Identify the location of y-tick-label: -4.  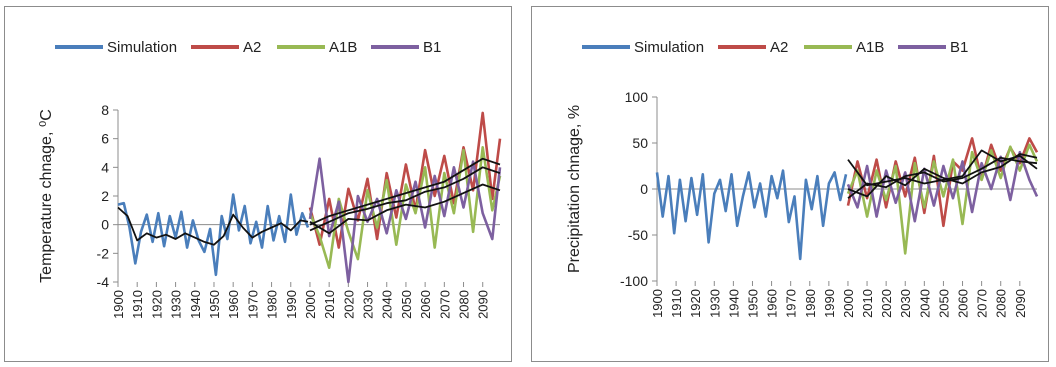
(103, 282).